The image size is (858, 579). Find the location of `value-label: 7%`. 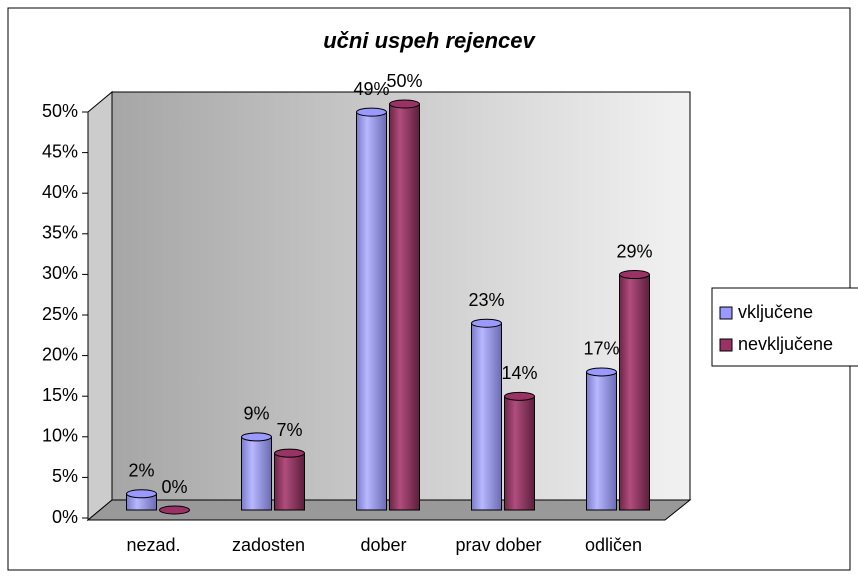

value-label: 7% is located at coordinates (289, 430).